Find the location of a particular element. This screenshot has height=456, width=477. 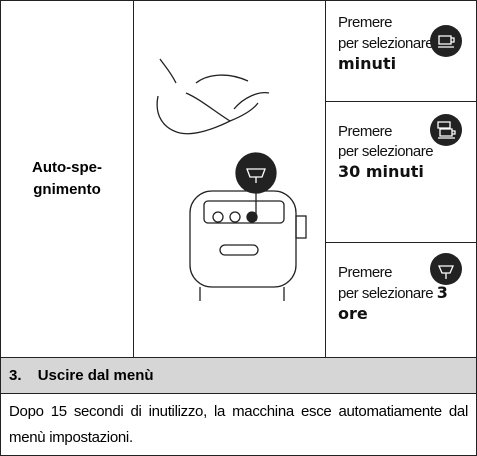

option-value: 3 ore is located at coordinates (393, 303).